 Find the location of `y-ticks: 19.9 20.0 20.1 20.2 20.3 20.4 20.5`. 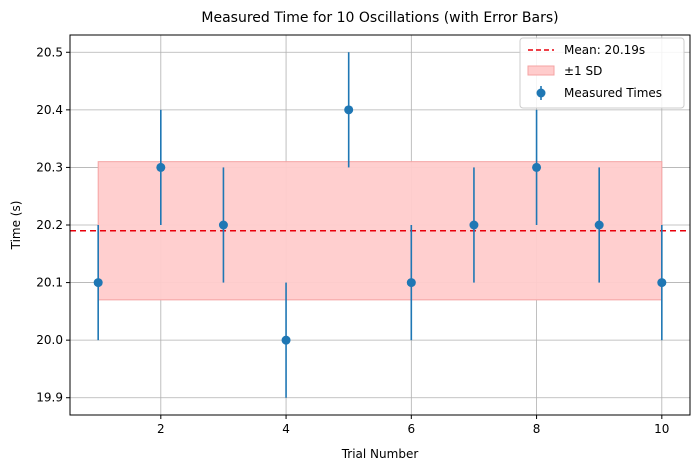

y-ticks: 19.9 20.0 20.1 20.2 20.3 20.4 20.5 is located at coordinates (53, 225).